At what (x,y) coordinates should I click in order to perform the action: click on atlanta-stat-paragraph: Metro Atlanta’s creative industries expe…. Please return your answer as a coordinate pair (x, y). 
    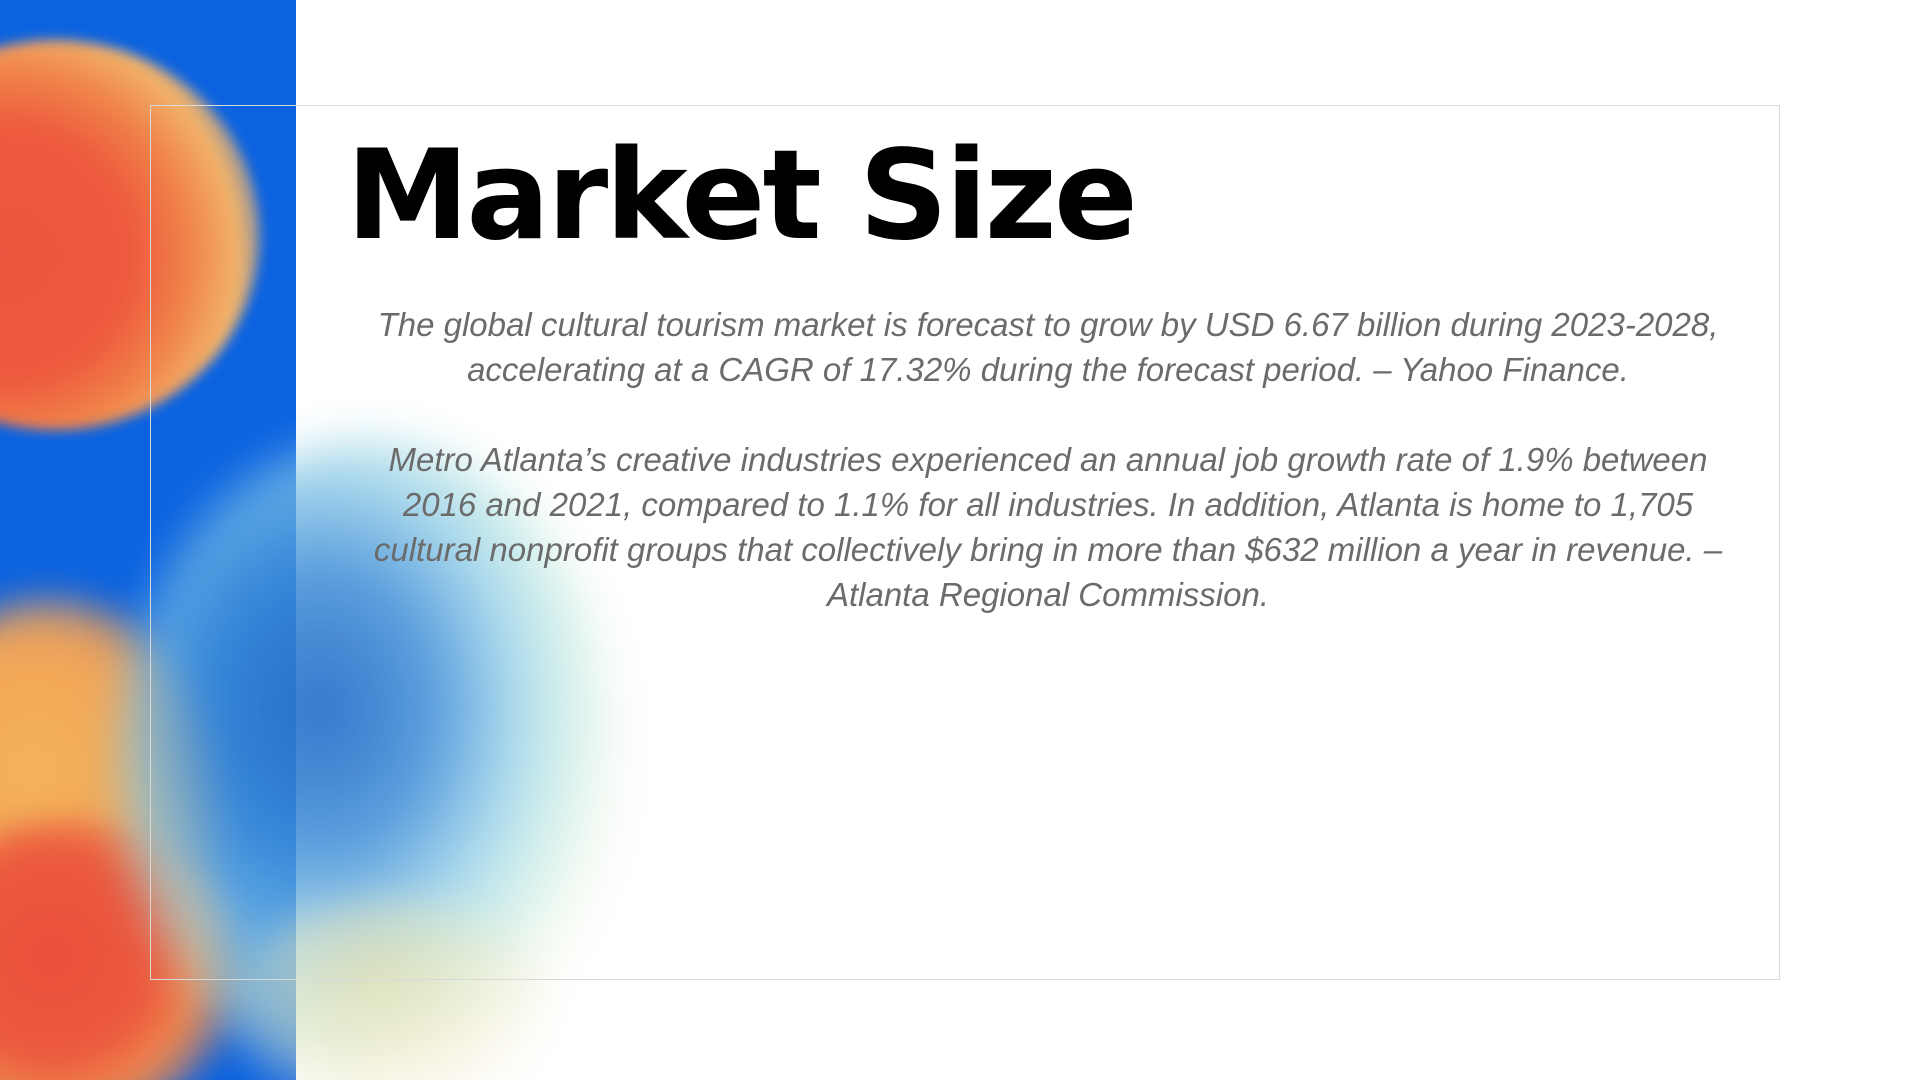
    Looking at the image, I should click on (1048, 527).